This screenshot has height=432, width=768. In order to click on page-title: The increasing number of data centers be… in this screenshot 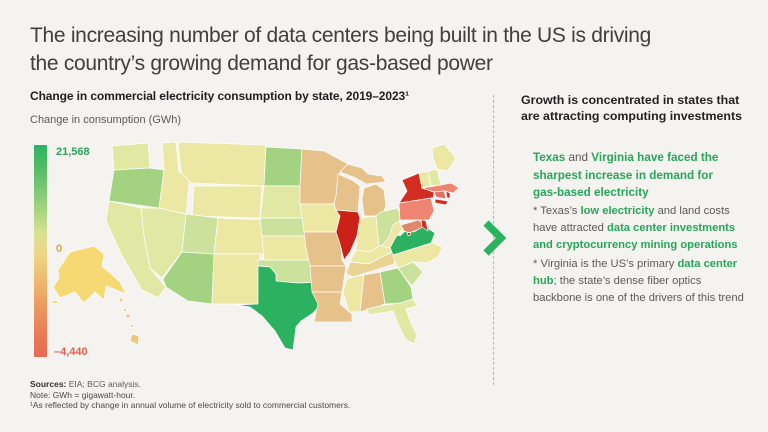, I will do `click(340, 49)`.